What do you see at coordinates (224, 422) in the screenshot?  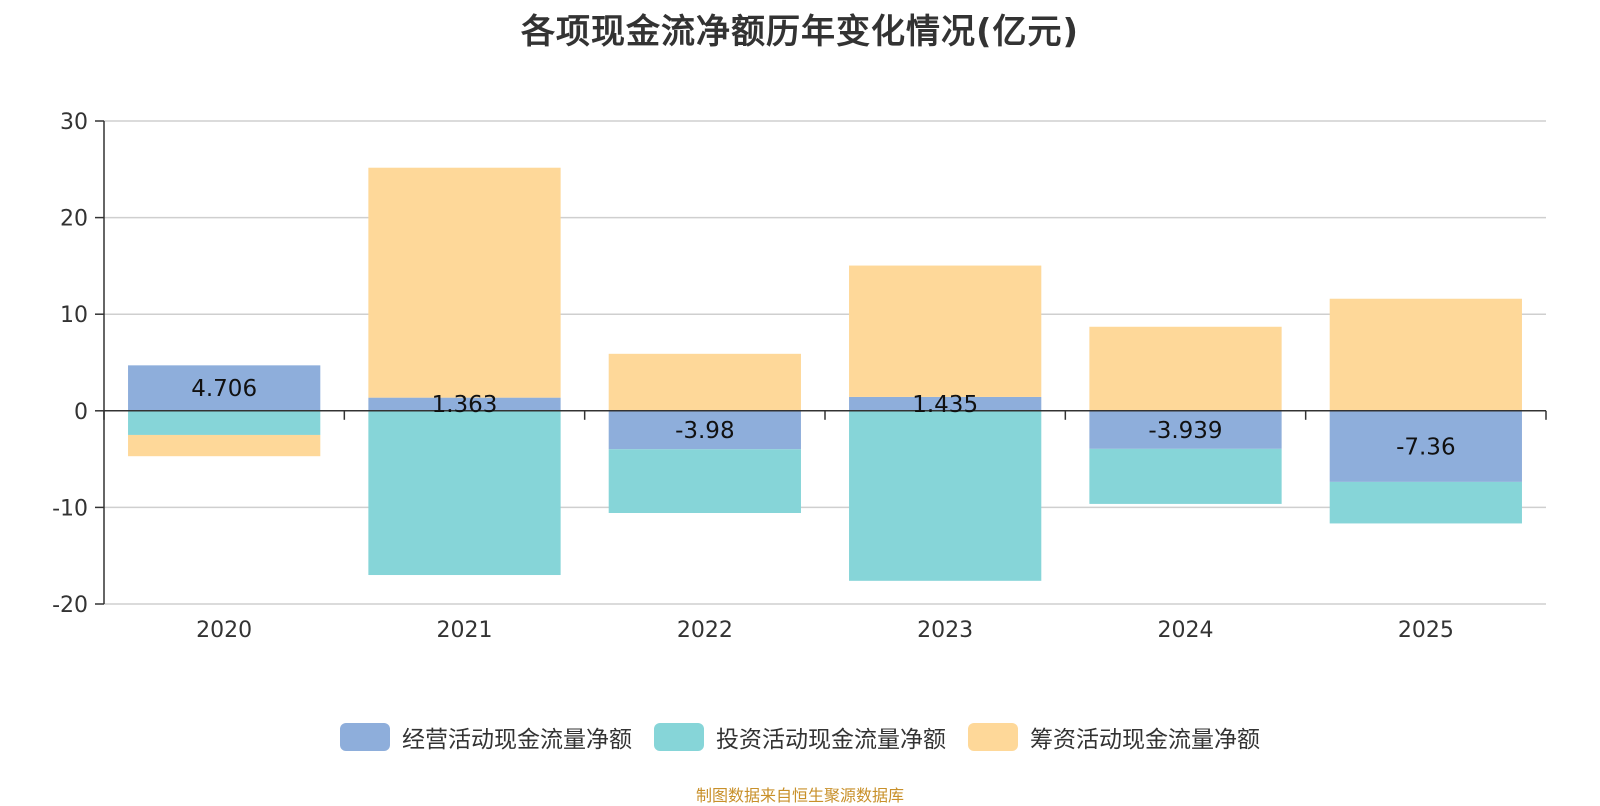 I see `bar-series2-2020` at bounding box center [224, 422].